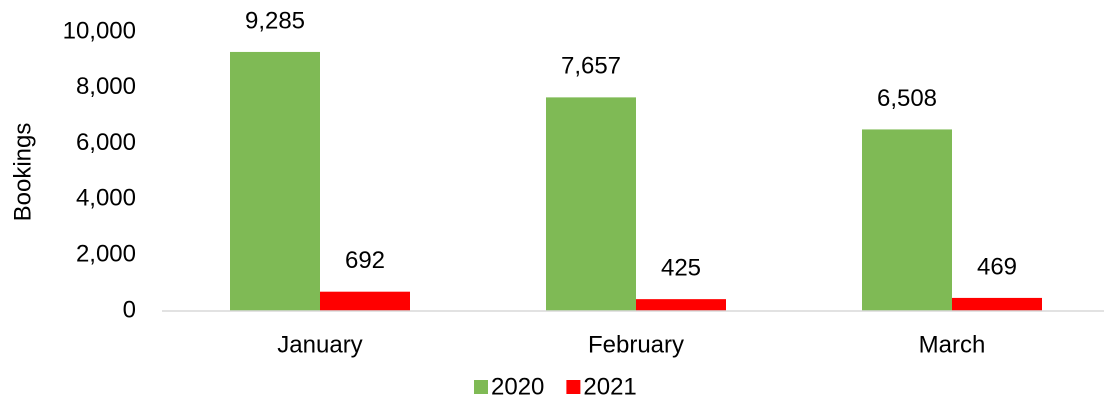 This screenshot has height=405, width=1104. What do you see at coordinates (106, 86) in the screenshot?
I see `y-tick-label: 8,000` at bounding box center [106, 86].